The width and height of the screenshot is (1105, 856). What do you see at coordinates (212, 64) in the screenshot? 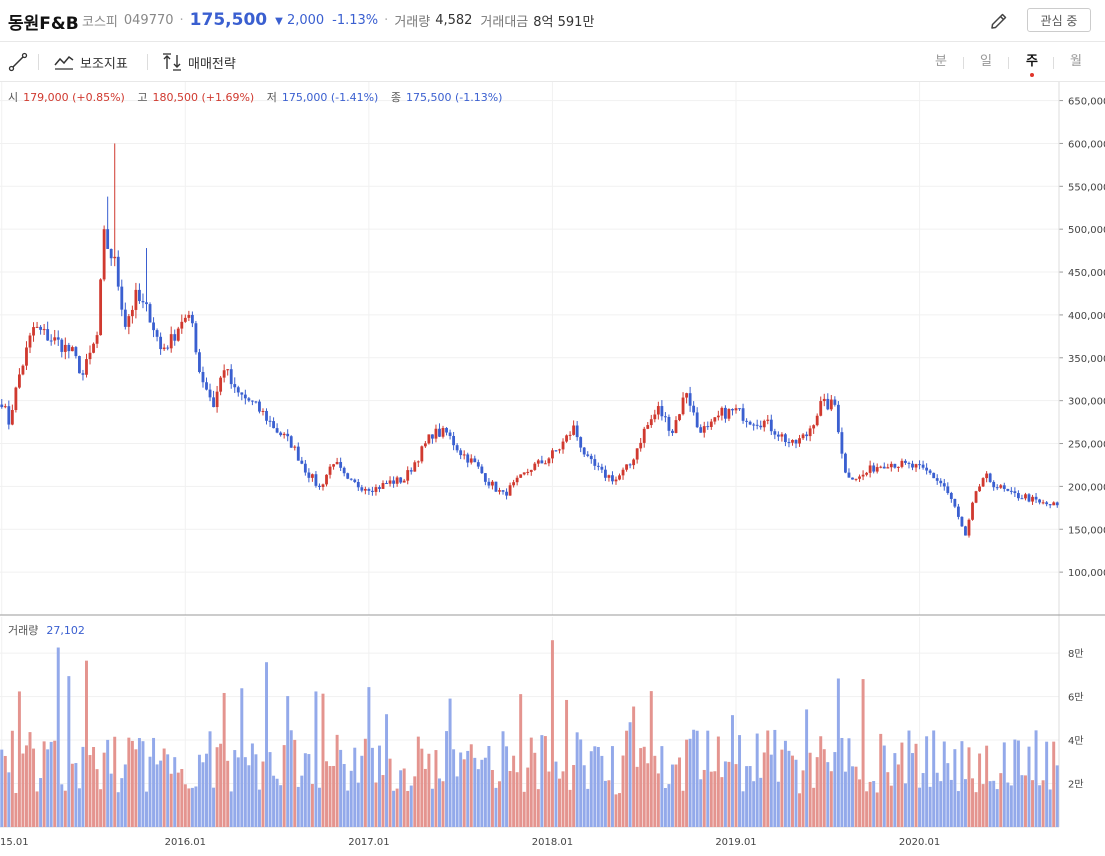
I see `strategy-label: 매매전략` at bounding box center [212, 64].